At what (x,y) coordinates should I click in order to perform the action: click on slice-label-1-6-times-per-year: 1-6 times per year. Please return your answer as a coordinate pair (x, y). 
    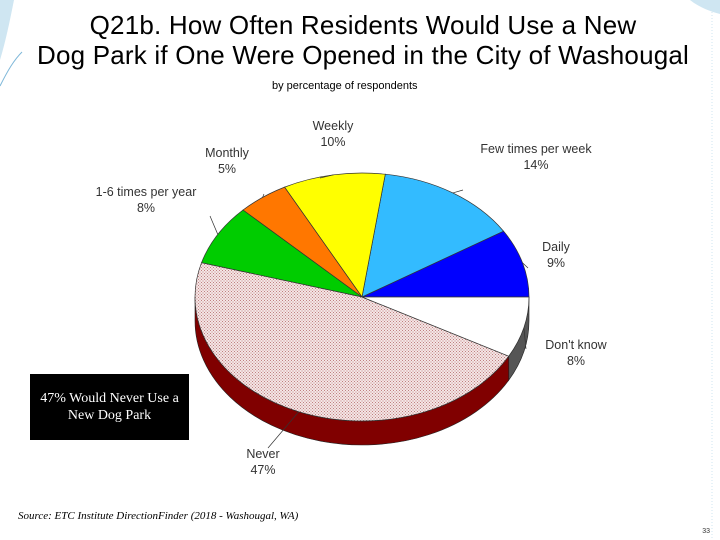
    Looking at the image, I should click on (146, 192).